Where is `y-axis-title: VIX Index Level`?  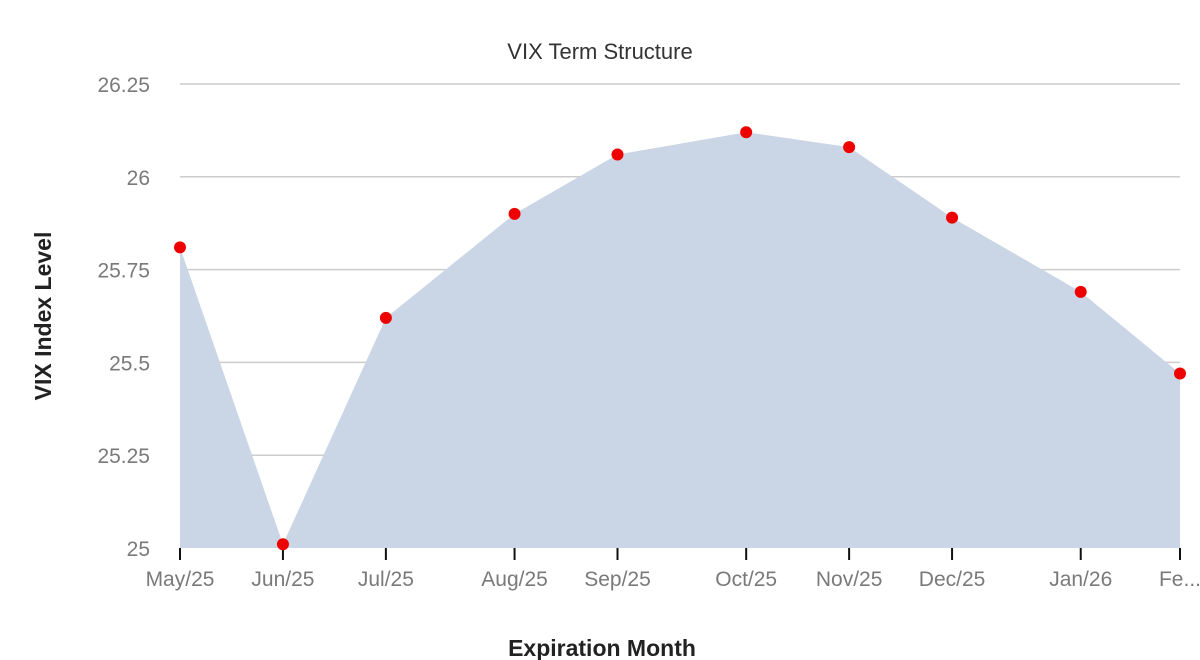
y-axis-title: VIX Index Level is located at coordinates (43, 316).